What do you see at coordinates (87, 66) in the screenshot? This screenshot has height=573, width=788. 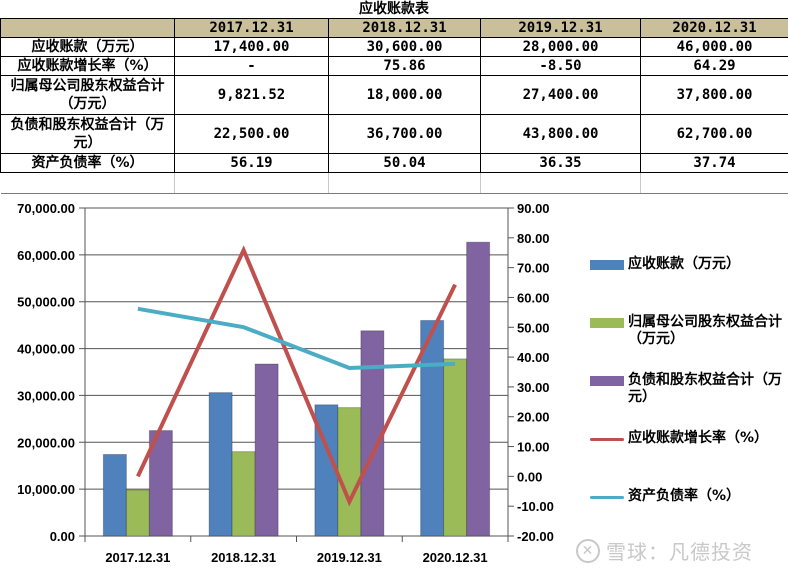 I see `row-label: 应收账款增长率（%）` at bounding box center [87, 66].